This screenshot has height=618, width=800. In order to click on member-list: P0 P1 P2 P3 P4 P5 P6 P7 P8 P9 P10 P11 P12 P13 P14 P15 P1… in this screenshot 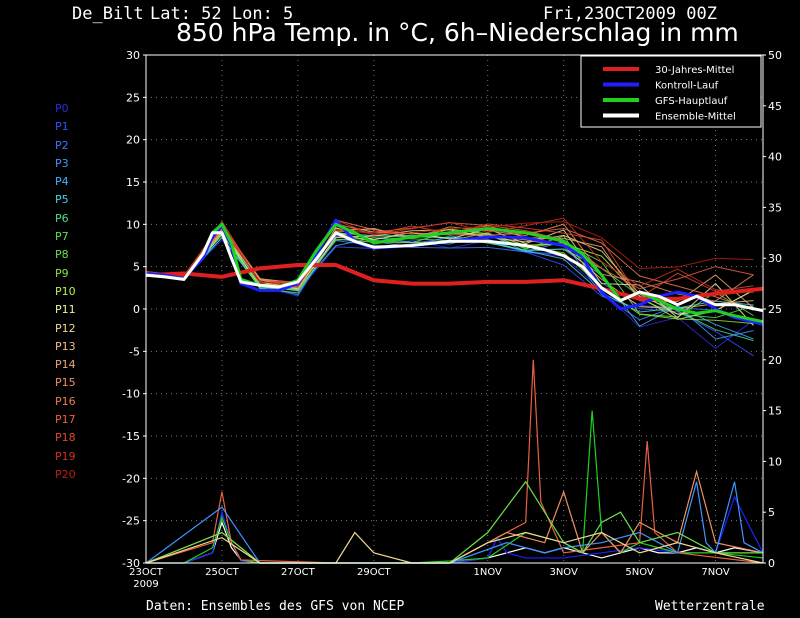, I will do `click(65, 292)`.